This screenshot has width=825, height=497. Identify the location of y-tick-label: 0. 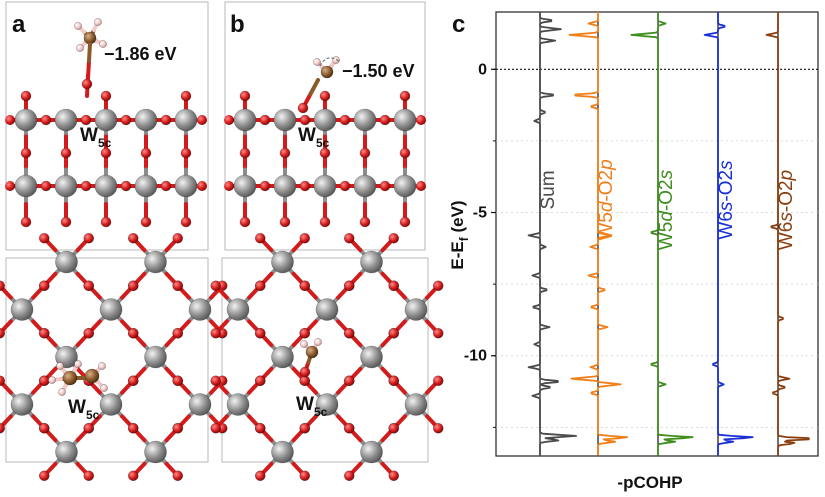
(482, 69).